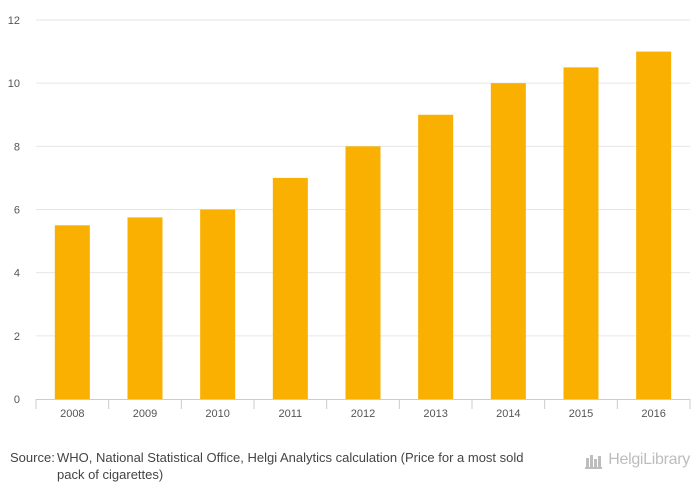 Image resolution: width=700 pixels, height=500 pixels. I want to click on y-tick-label: 10, so click(14, 84).